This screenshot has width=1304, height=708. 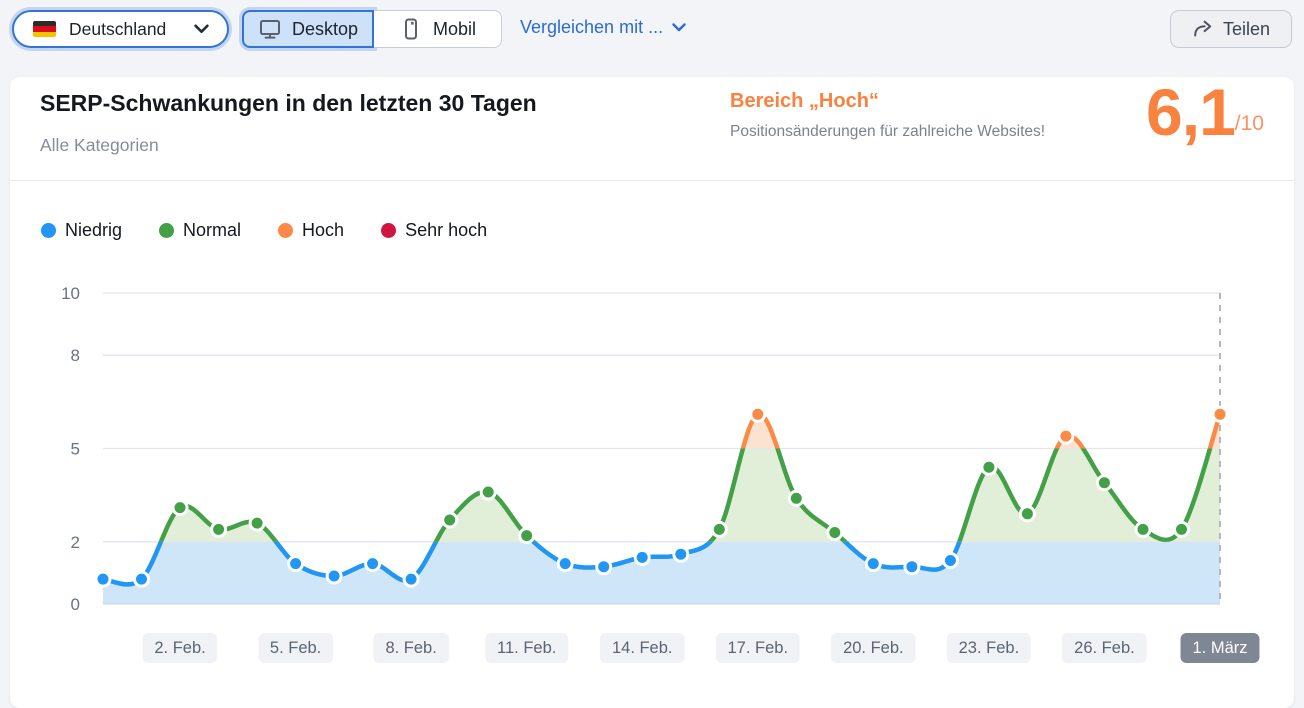 I want to click on category-subtitle: Alle Kategorien, so click(x=99, y=145).